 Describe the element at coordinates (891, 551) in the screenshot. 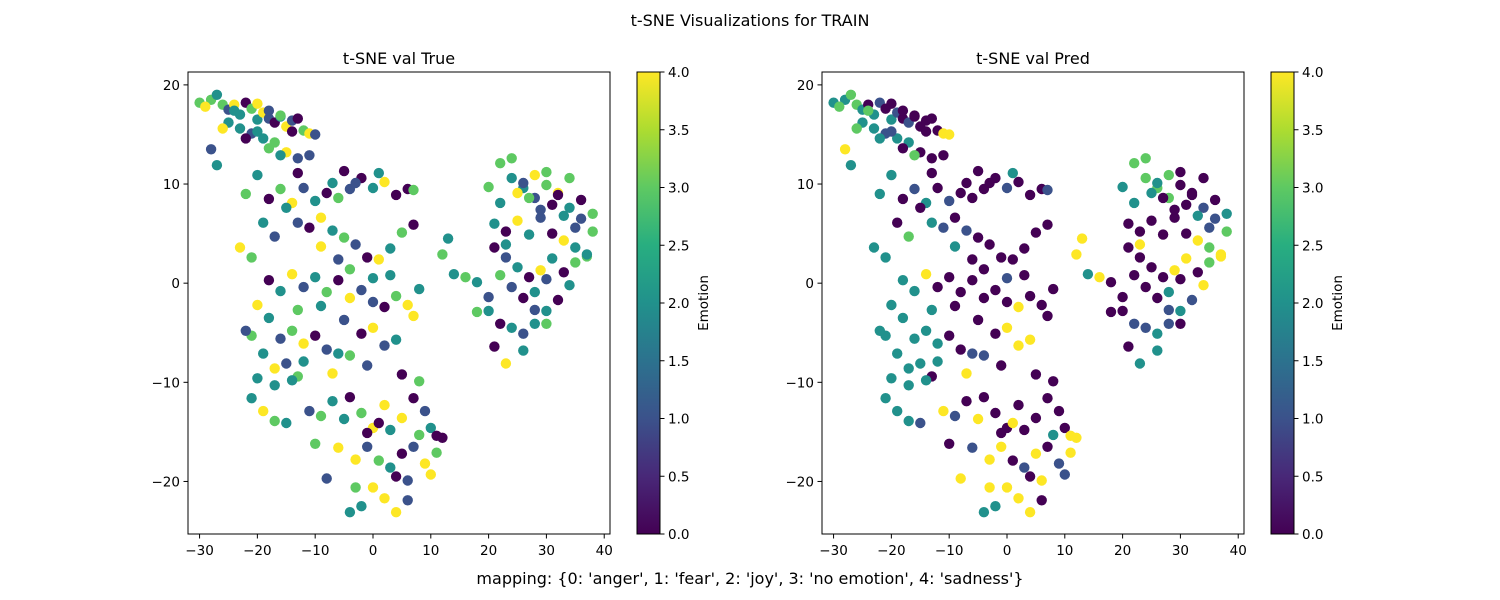

I see `x-tick-label: −20` at that location.